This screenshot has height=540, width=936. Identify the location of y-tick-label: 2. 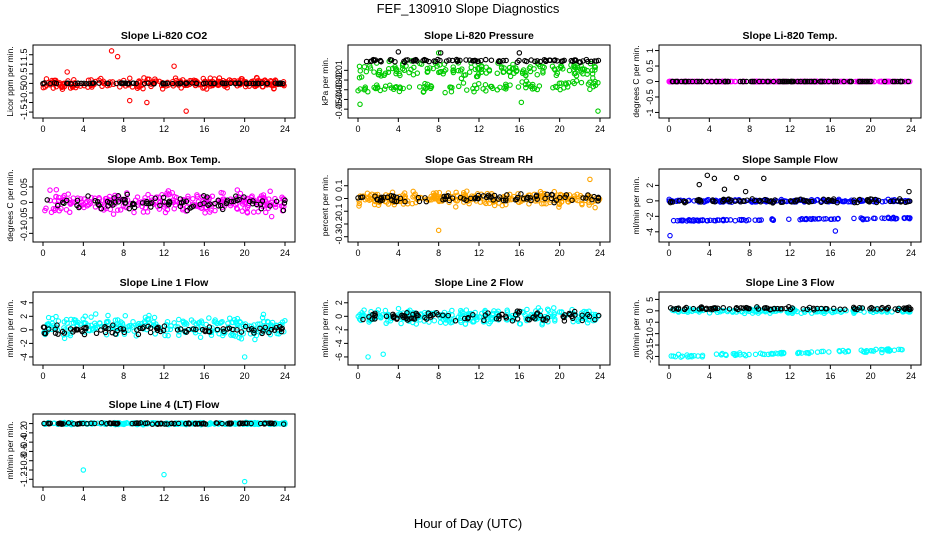
(24, 316).